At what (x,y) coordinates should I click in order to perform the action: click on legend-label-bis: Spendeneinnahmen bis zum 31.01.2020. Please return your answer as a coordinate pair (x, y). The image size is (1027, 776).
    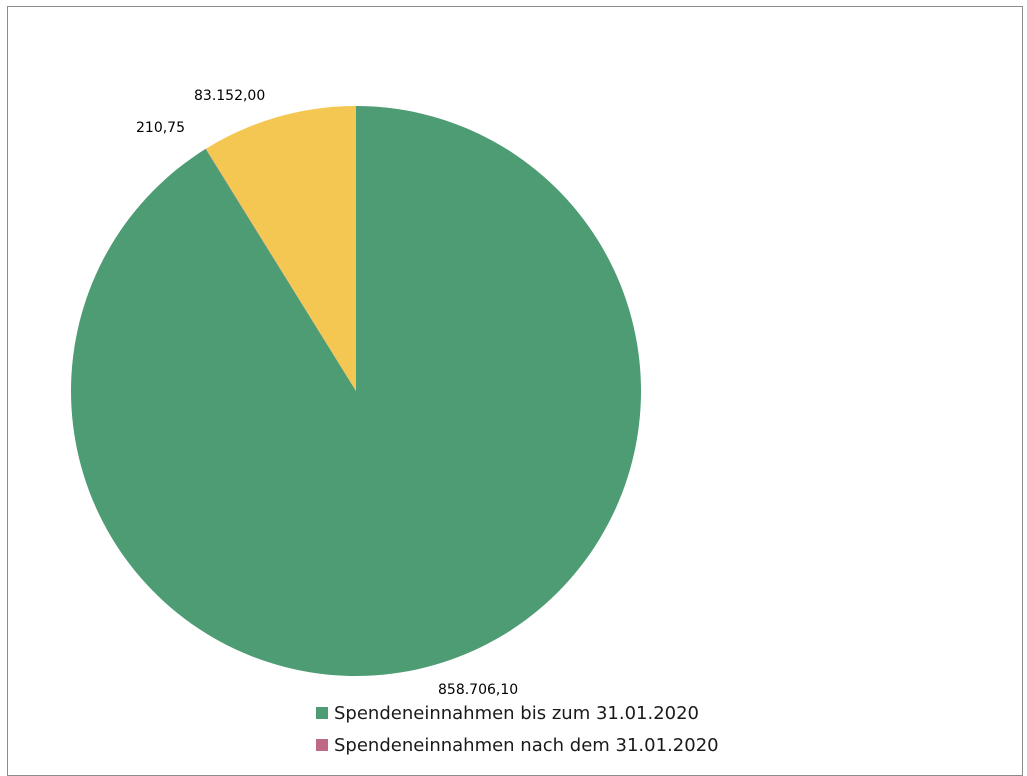
    Looking at the image, I should click on (517, 713).